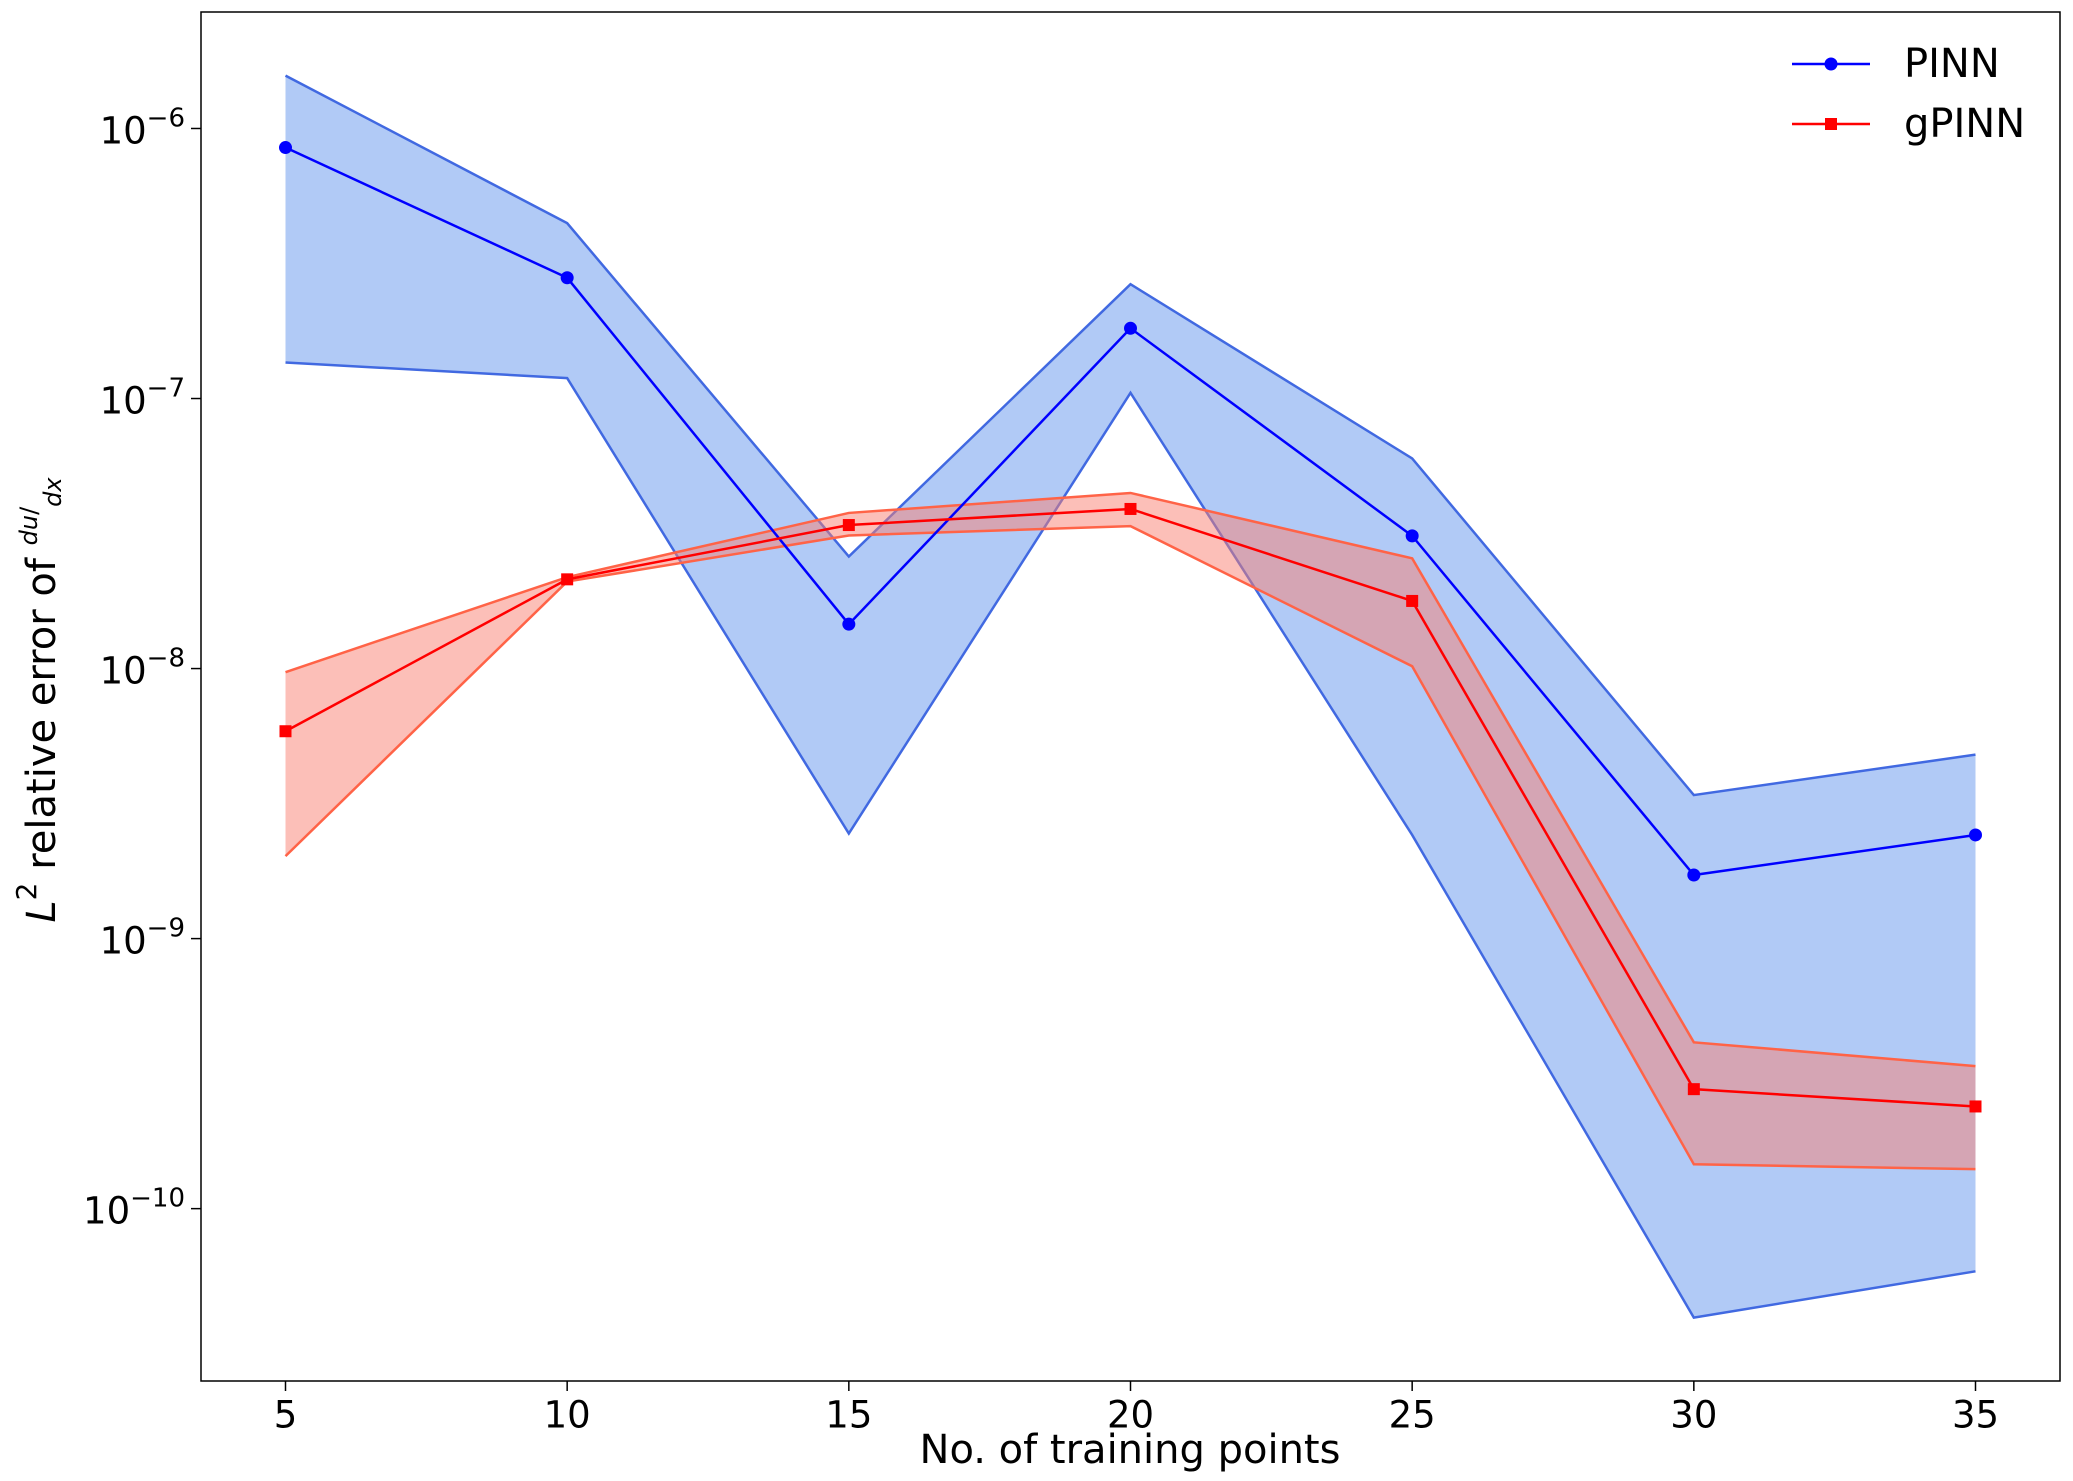  Describe the element at coordinates (142, 127) in the screenshot. I see `y-tick-label: 10⁻⁶` at that location.